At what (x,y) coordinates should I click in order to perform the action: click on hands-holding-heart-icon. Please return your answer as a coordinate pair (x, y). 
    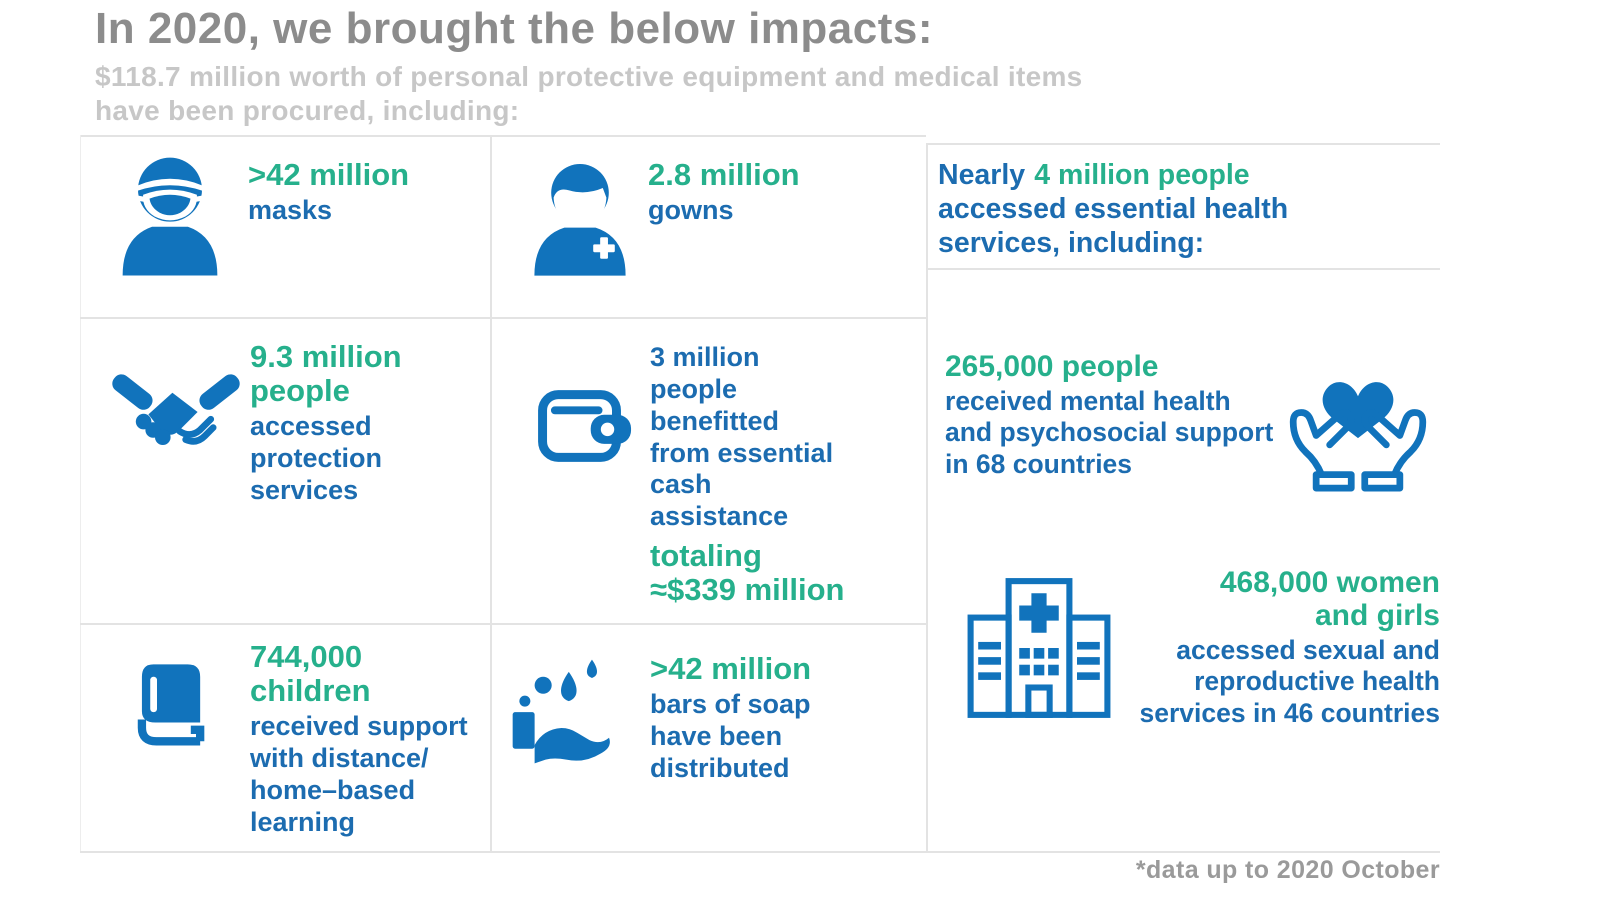
    Looking at the image, I should click on (1358, 426).